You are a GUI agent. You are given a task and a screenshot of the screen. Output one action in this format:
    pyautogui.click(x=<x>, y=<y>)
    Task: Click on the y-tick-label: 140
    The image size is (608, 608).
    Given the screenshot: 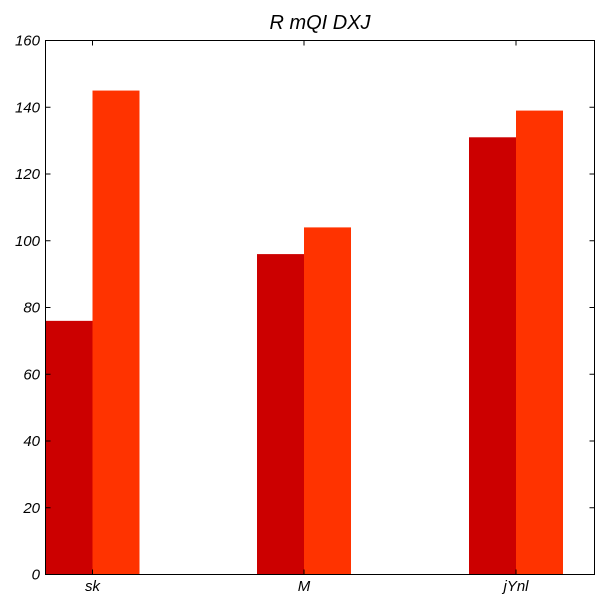 What is the action you would take?
    pyautogui.click(x=28, y=107)
    